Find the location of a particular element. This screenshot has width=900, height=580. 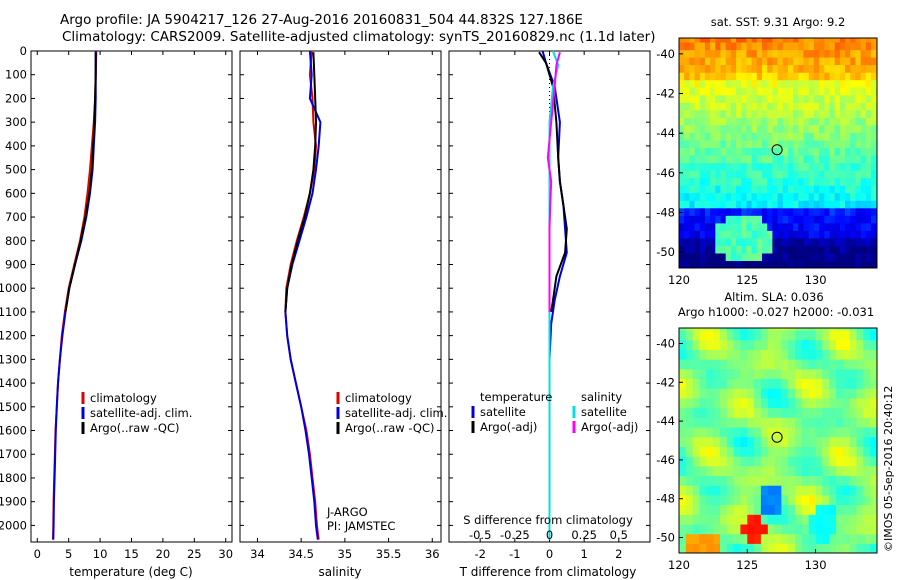

temperature-xlabel: temperature (deg C) is located at coordinates (130, 572).